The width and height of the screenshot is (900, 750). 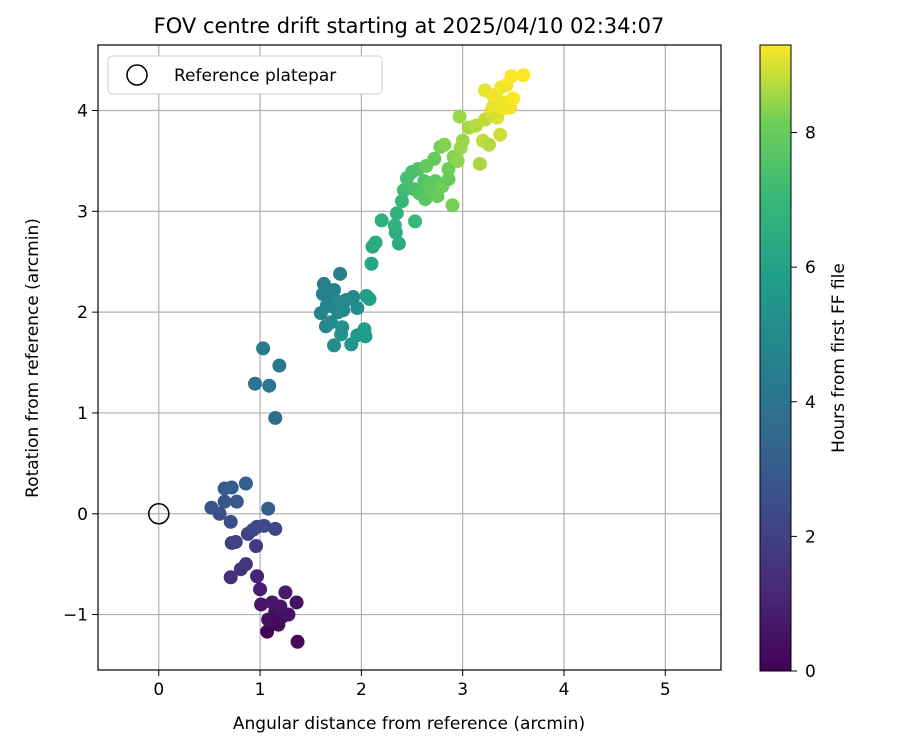 I want to click on y-tick-label: 2, so click(x=82, y=313).